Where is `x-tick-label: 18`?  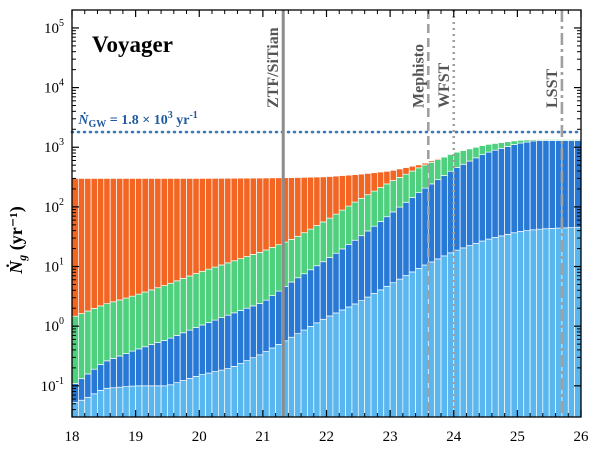 x-tick-label: 18 is located at coordinates (72, 437).